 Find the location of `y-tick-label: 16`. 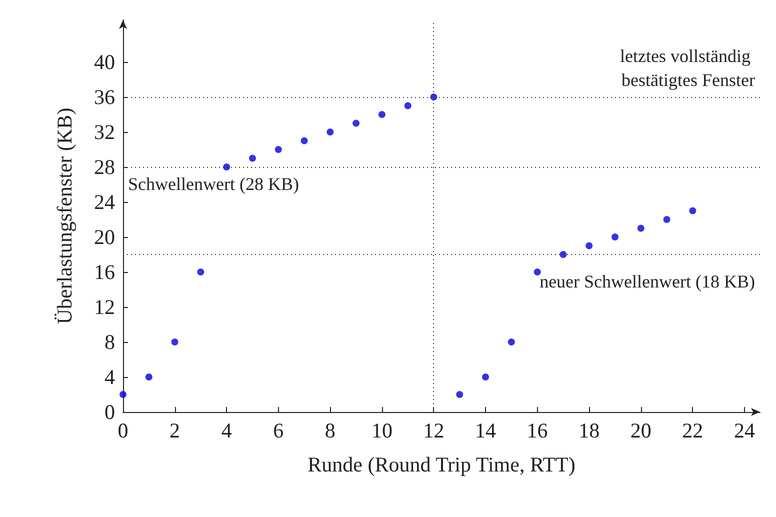

y-tick-label: 16 is located at coordinates (104, 272).